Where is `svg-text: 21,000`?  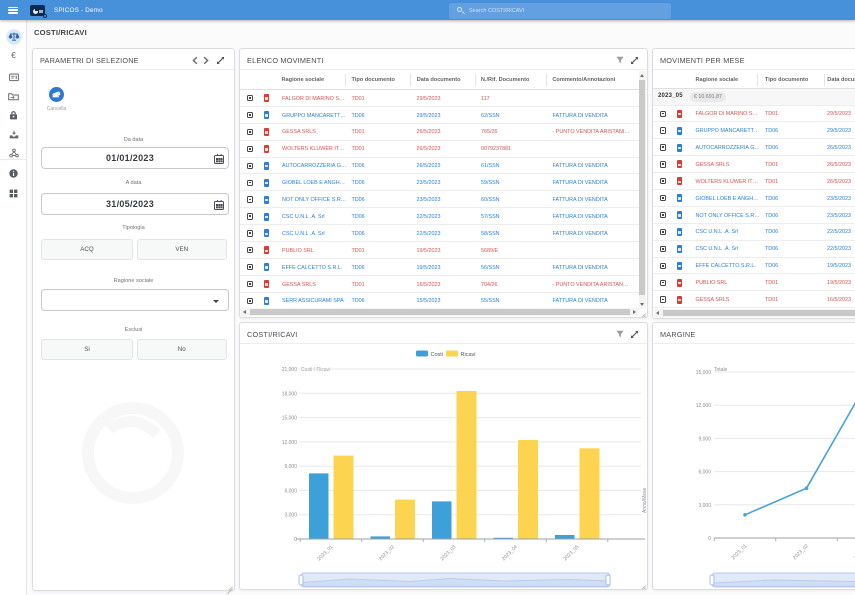 svg-text: 21,000 is located at coordinates (290, 370).